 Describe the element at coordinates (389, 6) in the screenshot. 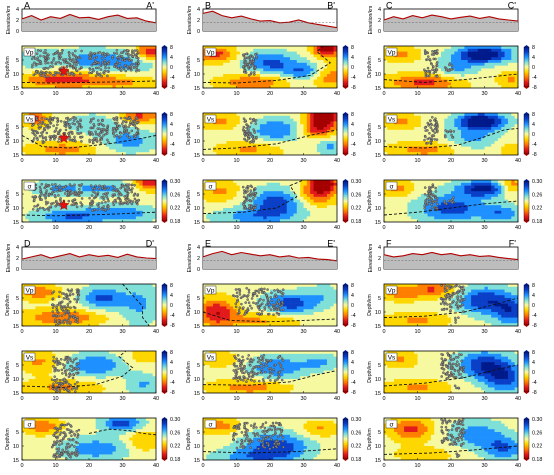

I see `profile-start-label: C` at that location.